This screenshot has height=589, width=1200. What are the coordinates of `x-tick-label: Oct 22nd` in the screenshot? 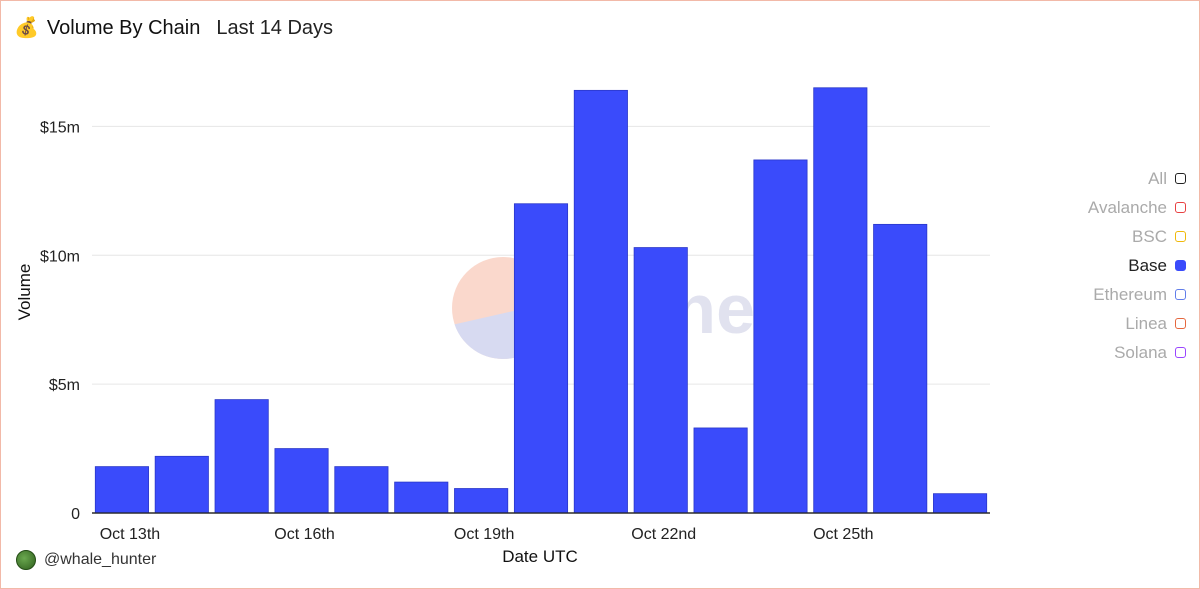 It's located at (663, 534).